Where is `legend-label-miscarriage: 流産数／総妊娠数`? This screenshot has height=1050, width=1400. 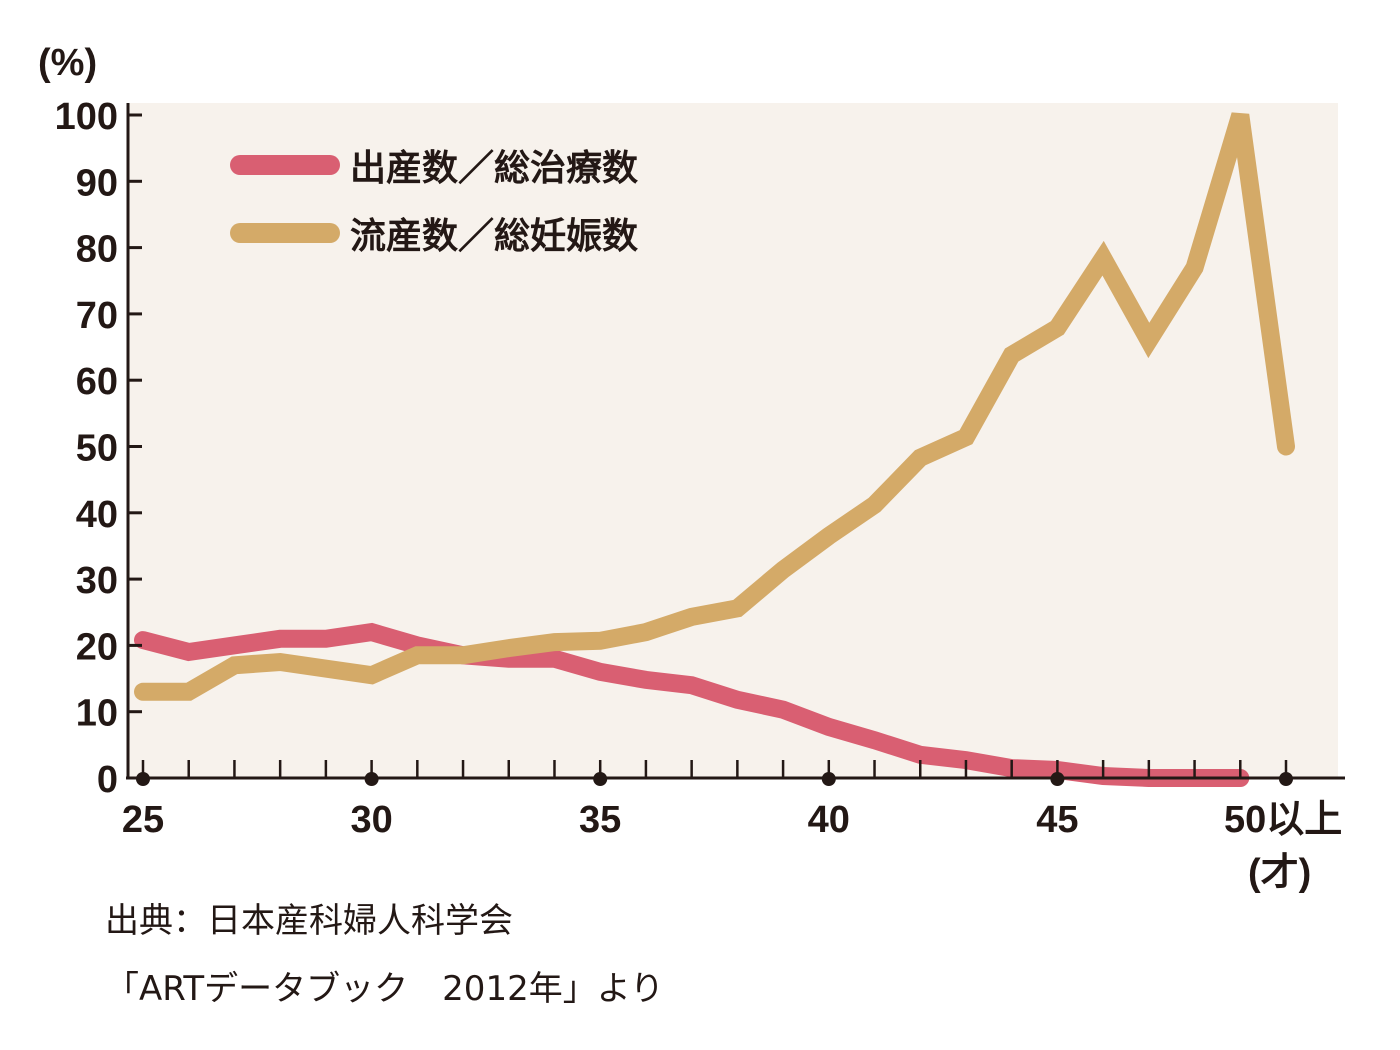
legend-label-miscarriage: 流産数／総妊娠数 is located at coordinates (494, 236).